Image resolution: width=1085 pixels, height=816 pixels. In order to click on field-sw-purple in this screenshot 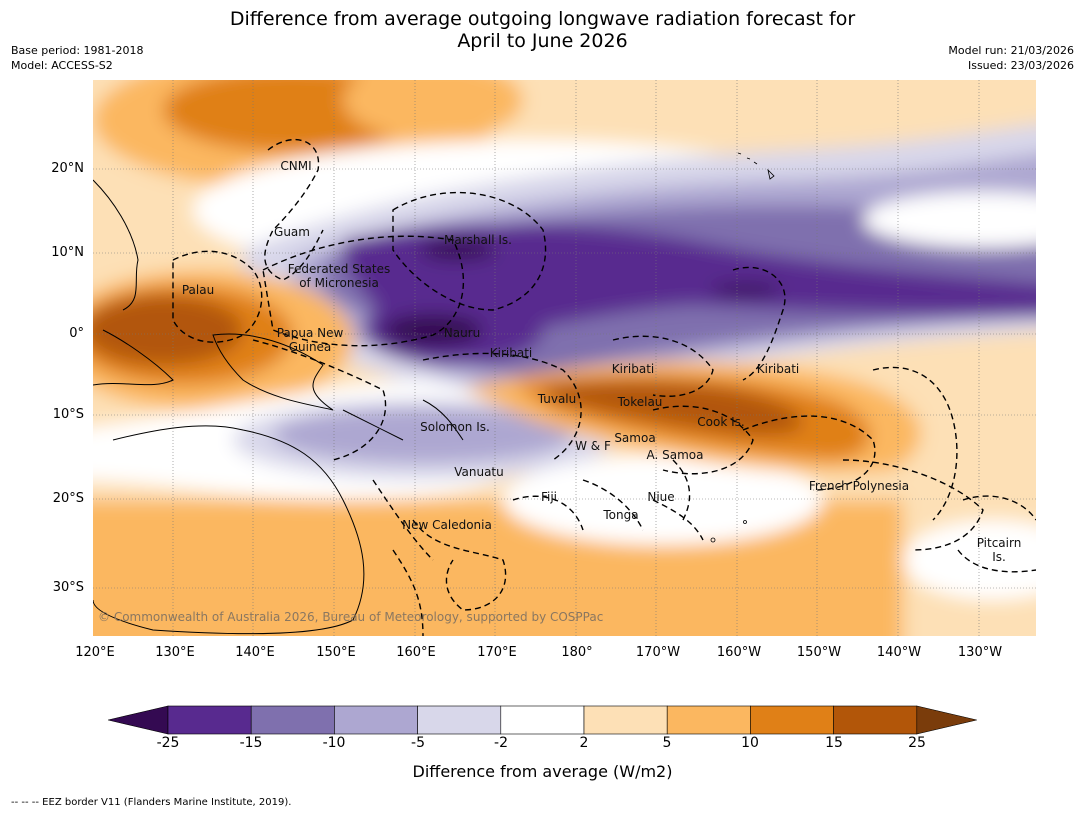, I will do `click(423, 435)`.